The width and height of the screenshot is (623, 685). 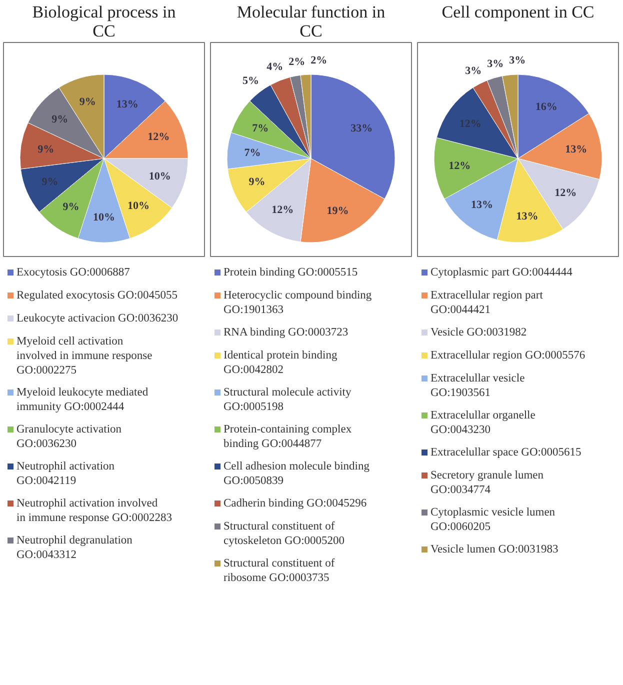 I want to click on legend-label: Heterocyclic compound binding GO:1901363, so click(x=298, y=303).